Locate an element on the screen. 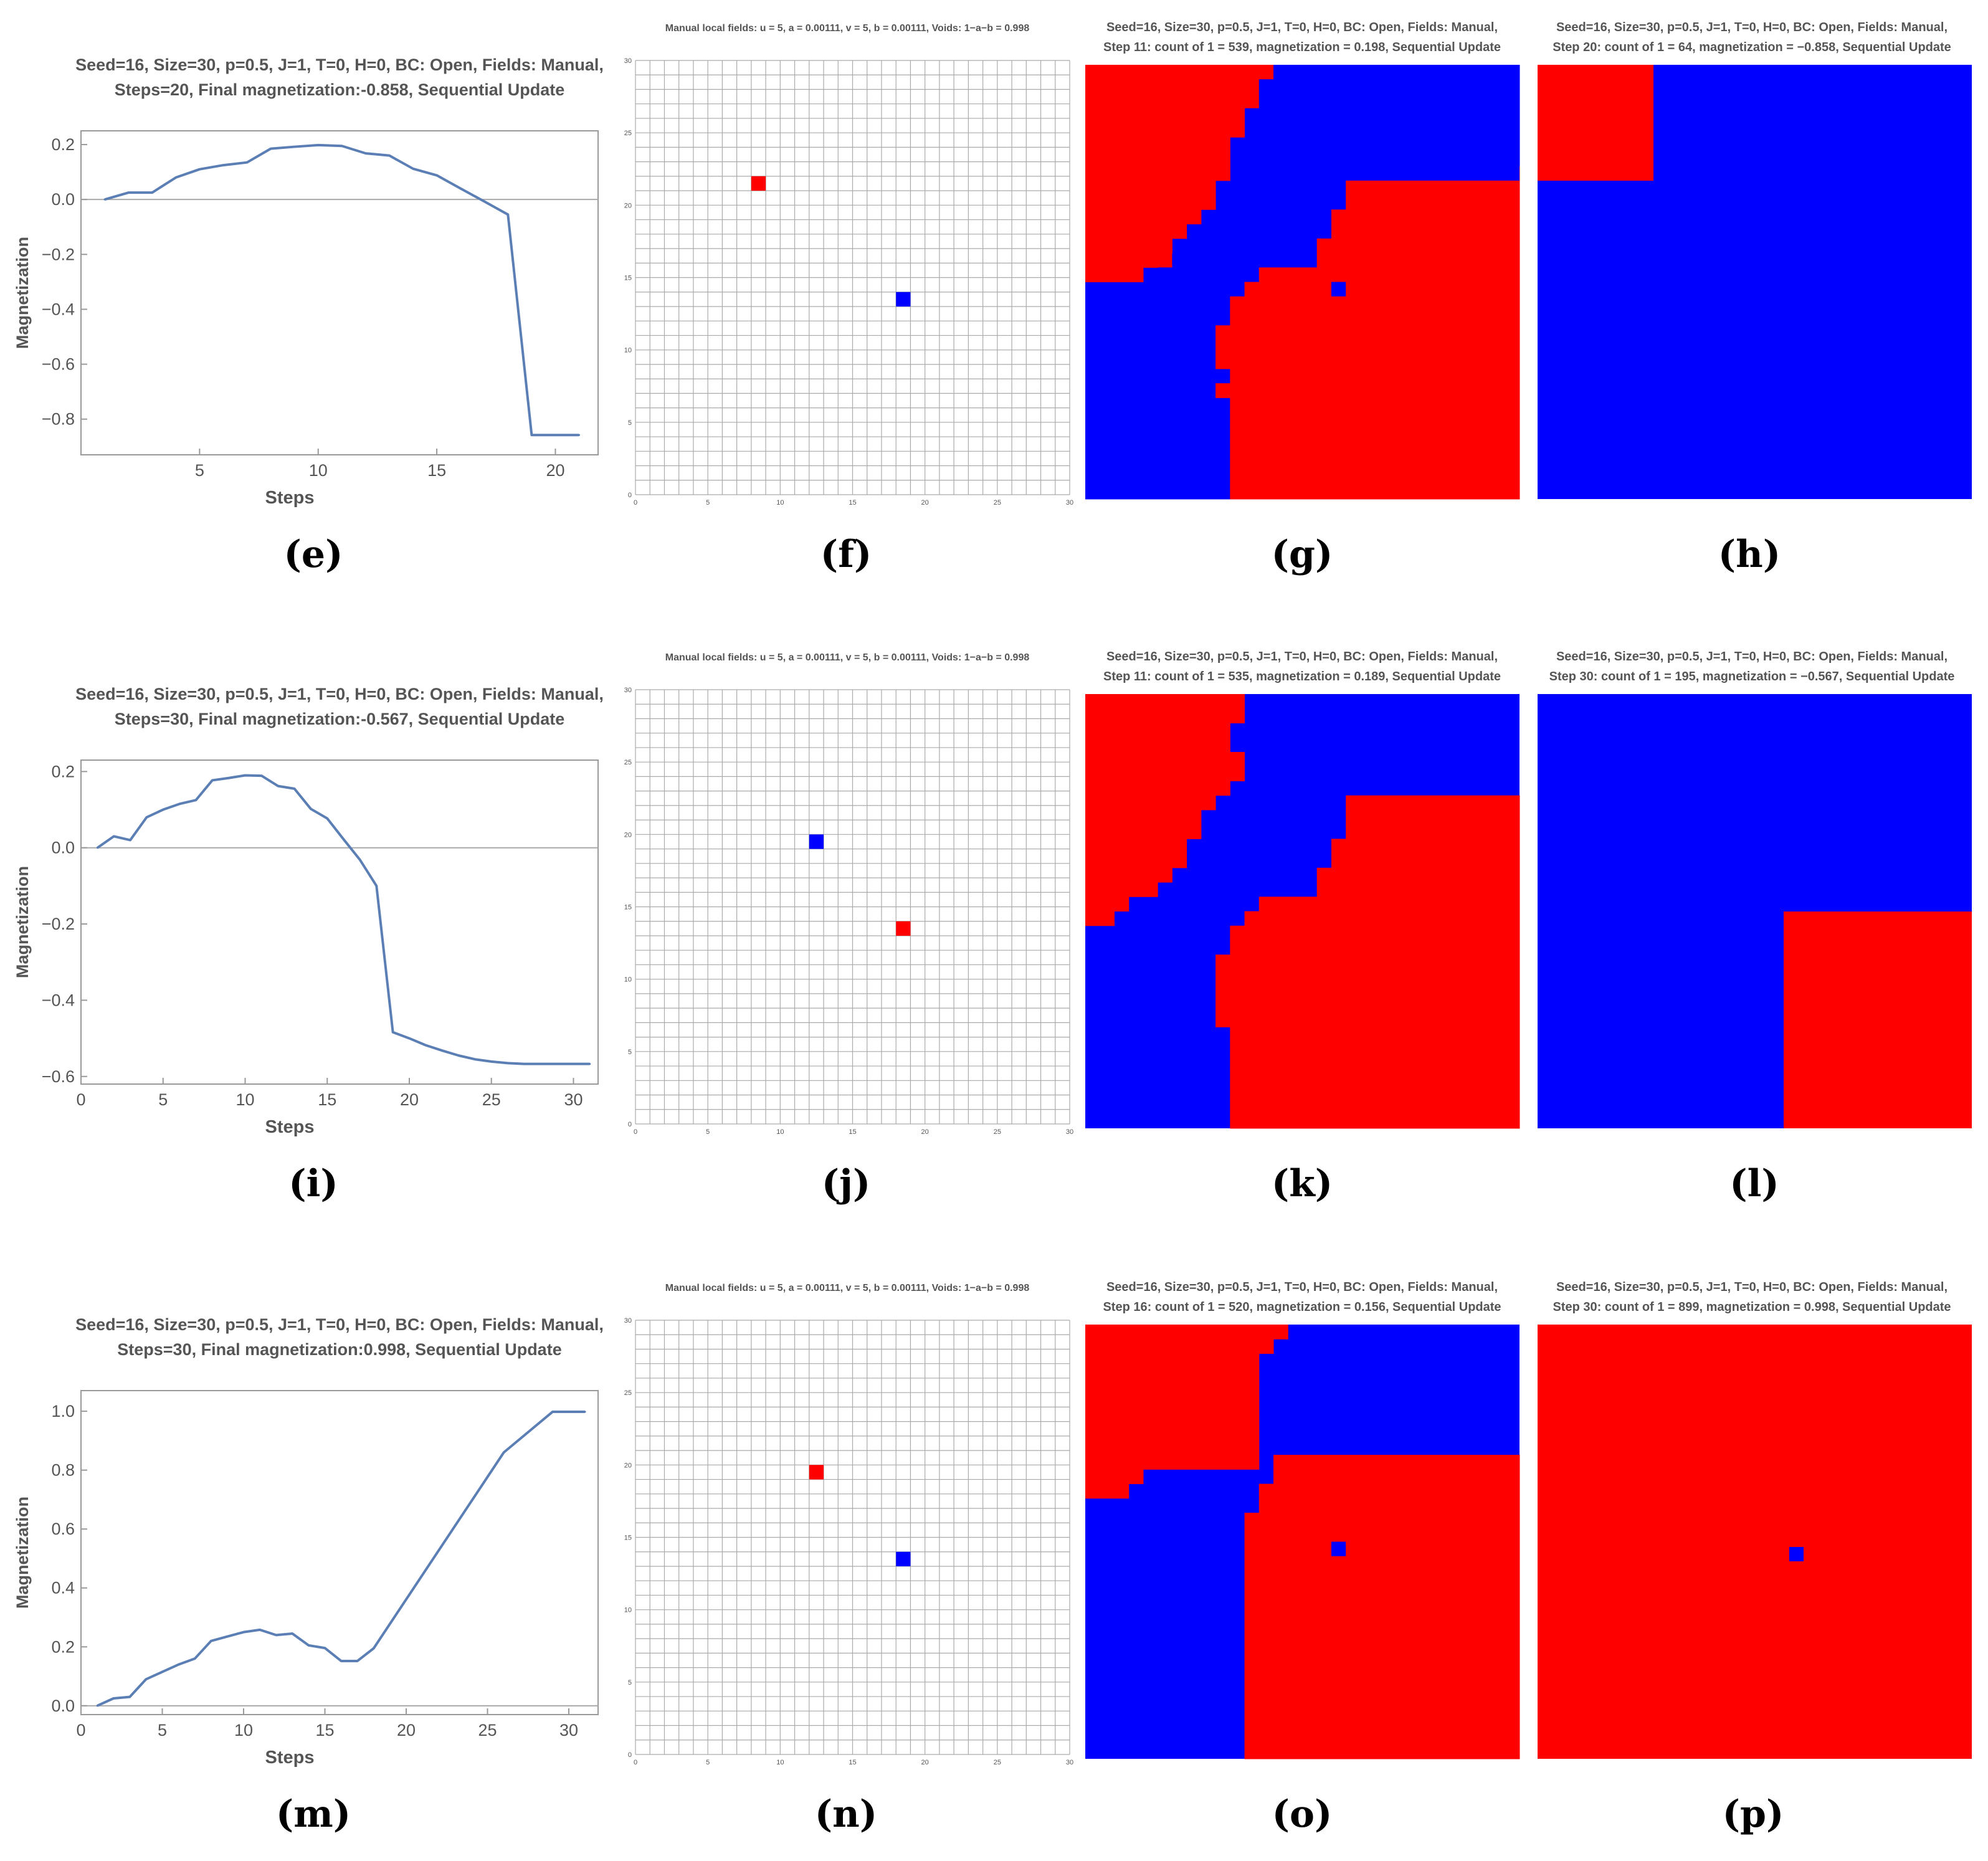 This screenshot has width=1988, height=1861. caption-e: (e) is located at coordinates (313, 555).